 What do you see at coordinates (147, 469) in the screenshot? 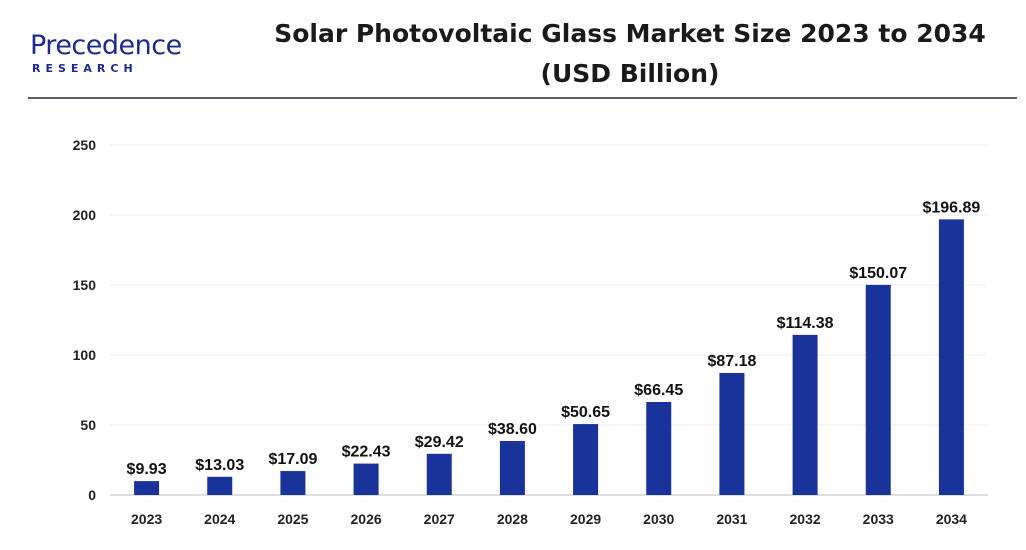
I see `data-label: $9.93` at bounding box center [147, 469].